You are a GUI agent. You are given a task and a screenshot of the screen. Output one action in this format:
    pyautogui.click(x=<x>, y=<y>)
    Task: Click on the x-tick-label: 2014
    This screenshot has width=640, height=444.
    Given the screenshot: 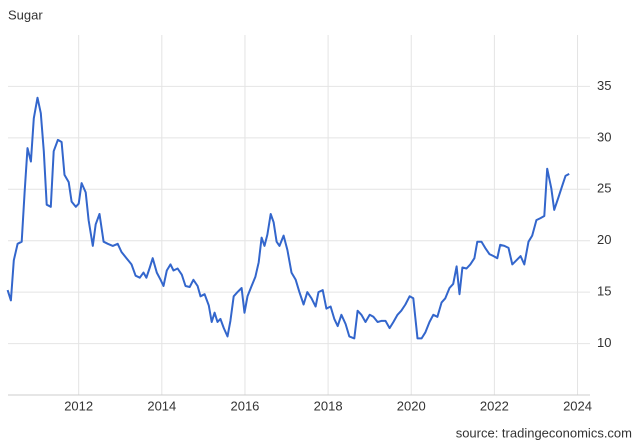 What is the action you would take?
    pyautogui.click(x=161, y=405)
    